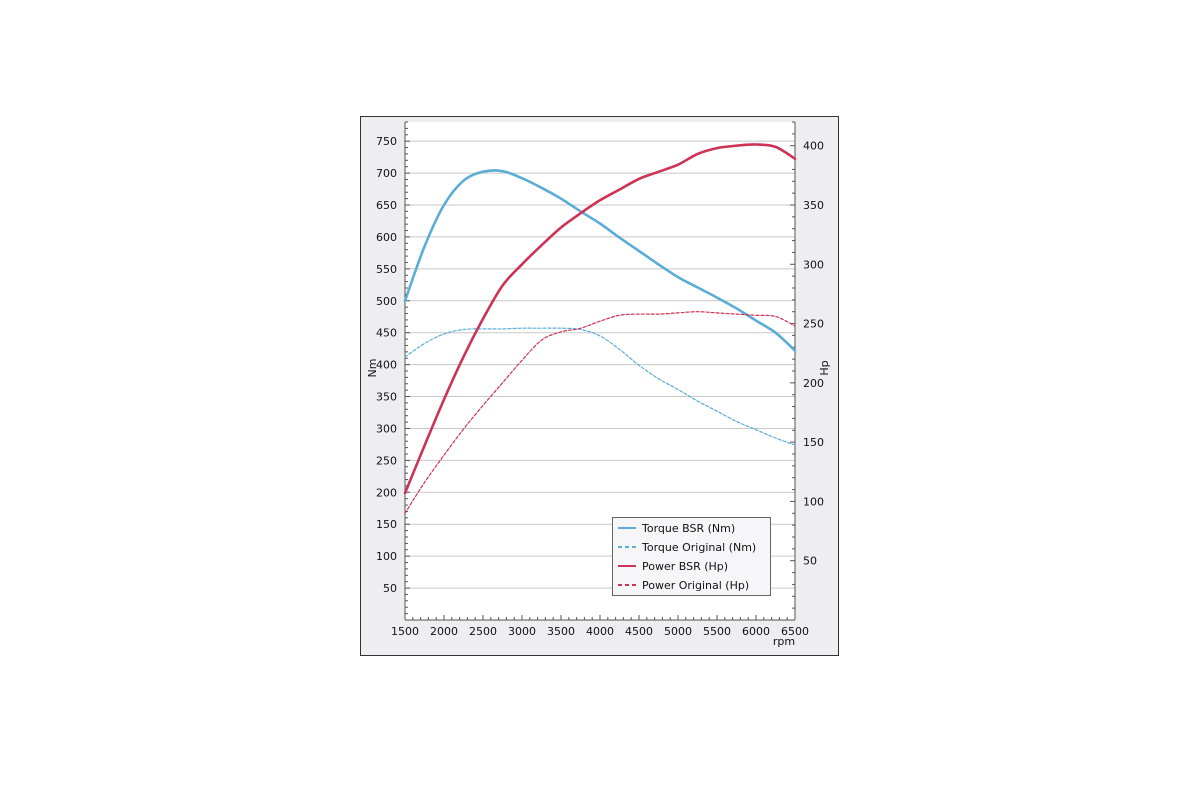  I want to click on legend-box, so click(691, 556).